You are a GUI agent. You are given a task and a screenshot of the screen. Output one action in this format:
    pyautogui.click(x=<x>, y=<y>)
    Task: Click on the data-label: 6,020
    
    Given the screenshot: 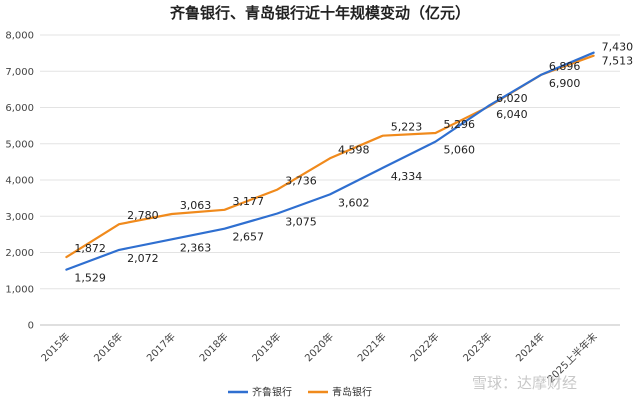 What is the action you would take?
    pyautogui.click(x=512, y=98)
    